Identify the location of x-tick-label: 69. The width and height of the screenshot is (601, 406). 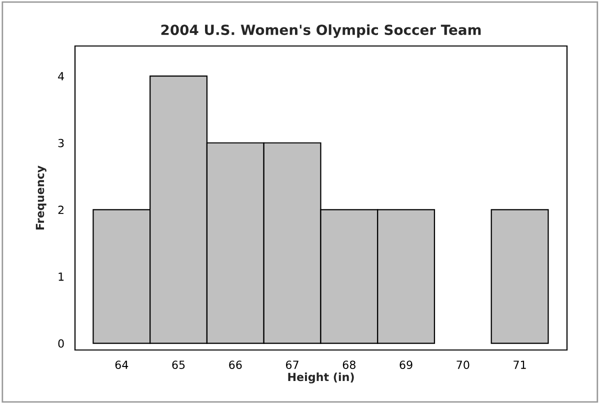
(406, 365).